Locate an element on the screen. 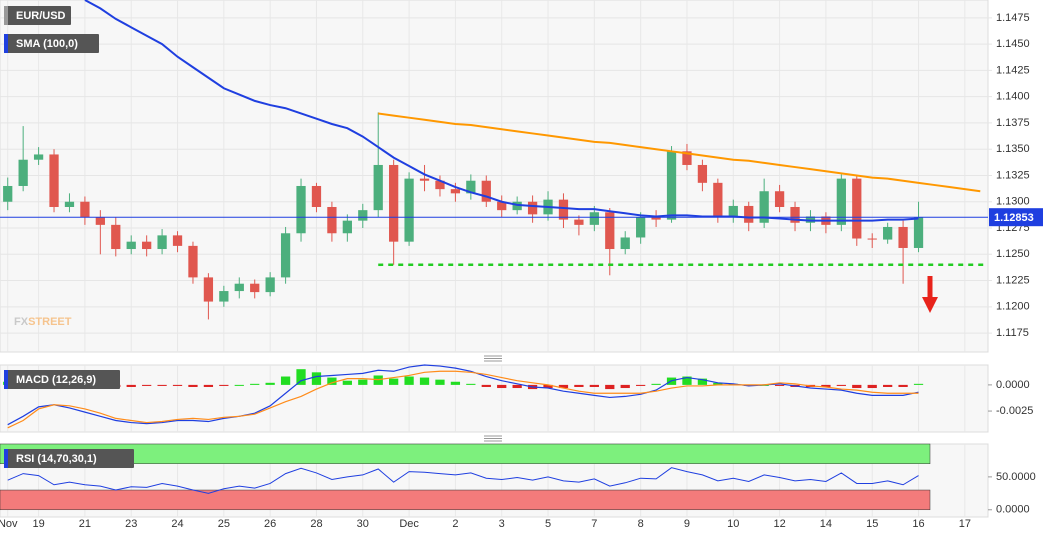 This screenshot has width=1060, height=537. y-tick-label: 1.1375 is located at coordinates (1013, 123).